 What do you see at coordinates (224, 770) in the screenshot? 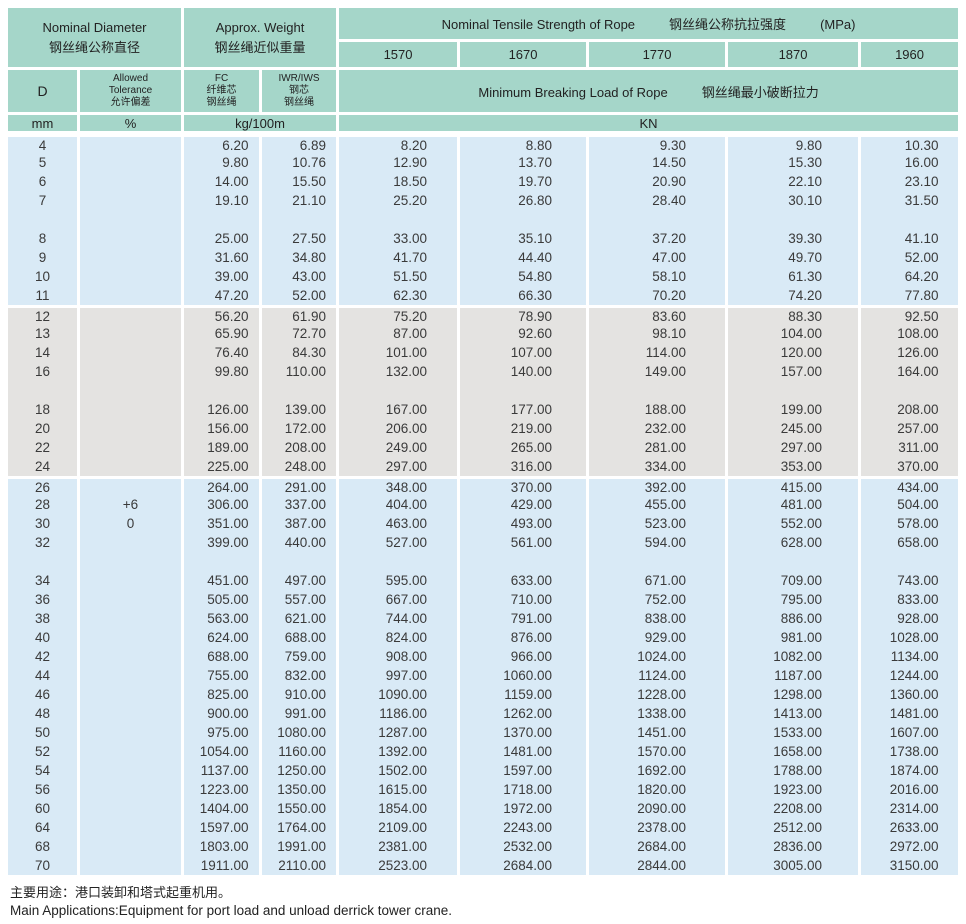
I see `cell-value: 1137.00` at bounding box center [224, 770].